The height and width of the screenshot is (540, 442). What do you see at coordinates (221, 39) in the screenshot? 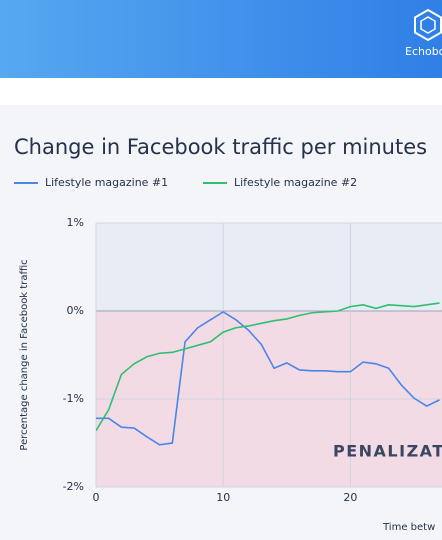
I see `header-bar` at bounding box center [221, 39].